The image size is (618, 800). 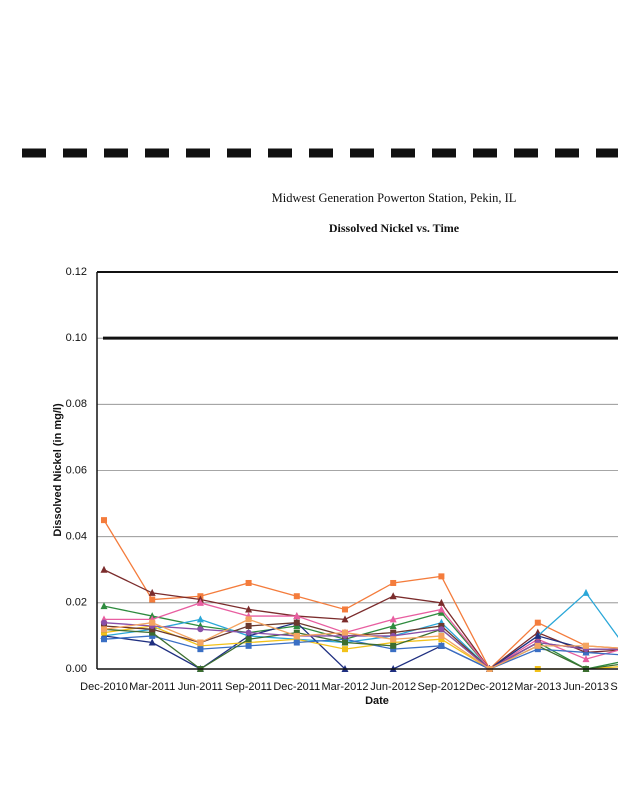 I want to click on y-tick-label: 0.08, so click(x=76, y=404).